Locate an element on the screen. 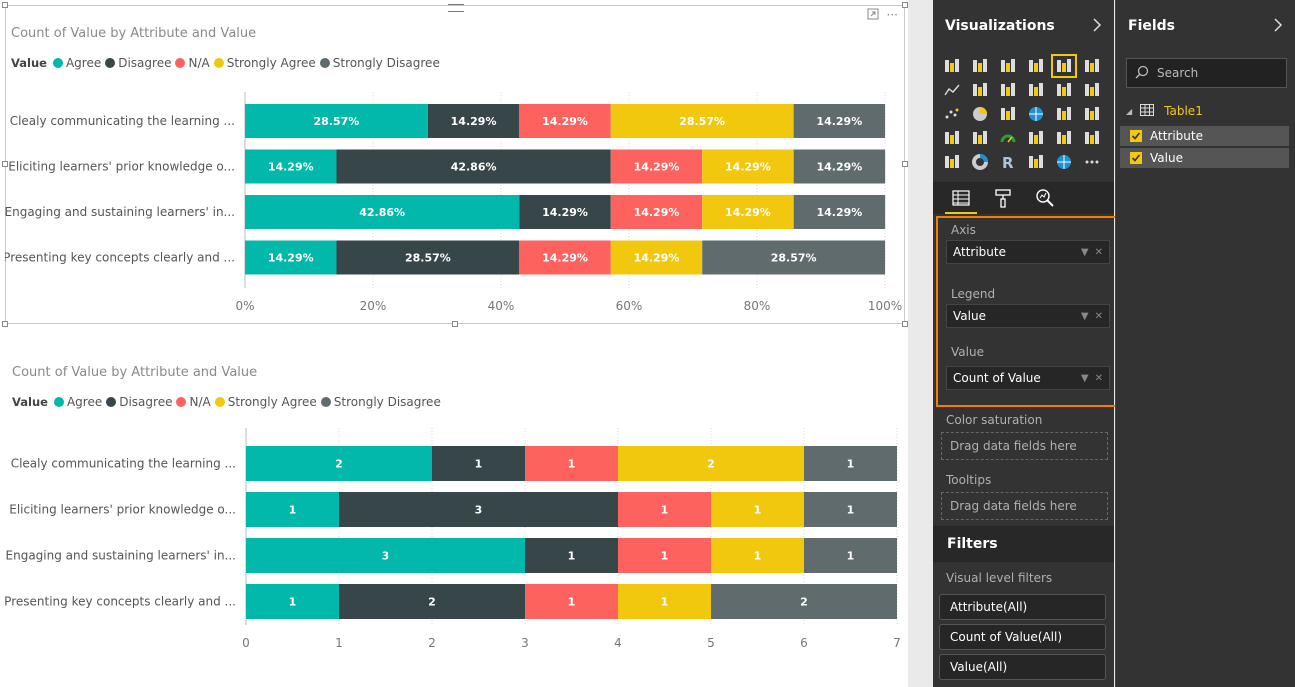  funnel-icon is located at coordinates (980, 138).